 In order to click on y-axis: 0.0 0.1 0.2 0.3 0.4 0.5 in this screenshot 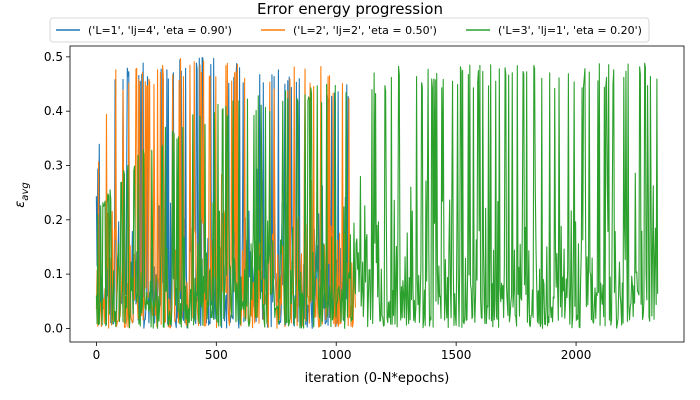, I will do `click(57, 192)`.